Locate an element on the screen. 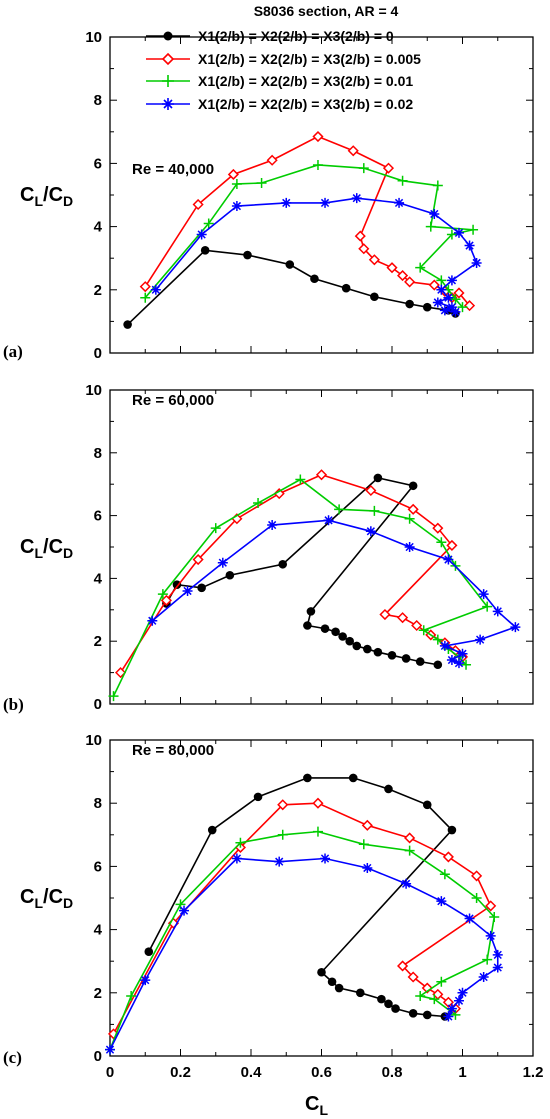 The image size is (550, 1119). panel-tag: (c) is located at coordinates (12, 1057).